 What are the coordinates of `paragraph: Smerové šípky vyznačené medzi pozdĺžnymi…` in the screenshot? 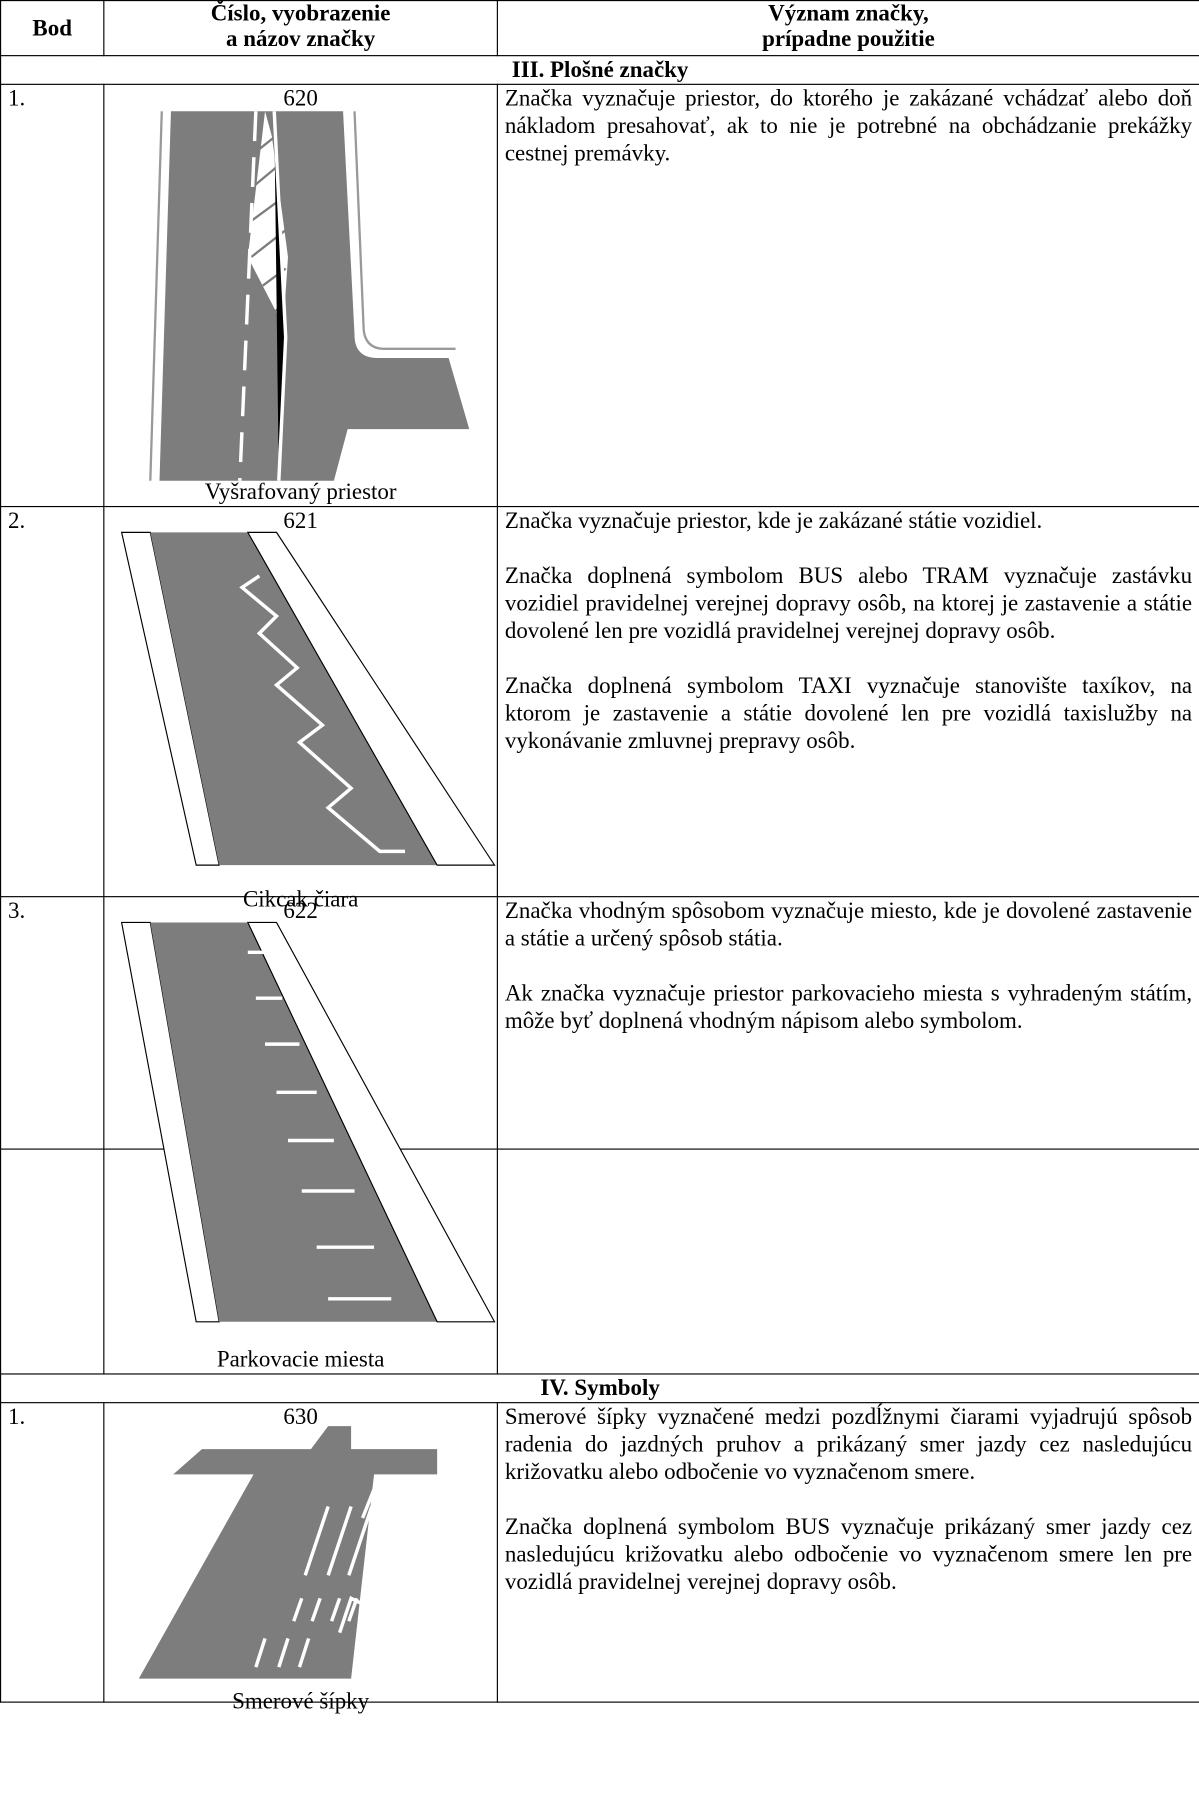 It's located at (848, 1444).